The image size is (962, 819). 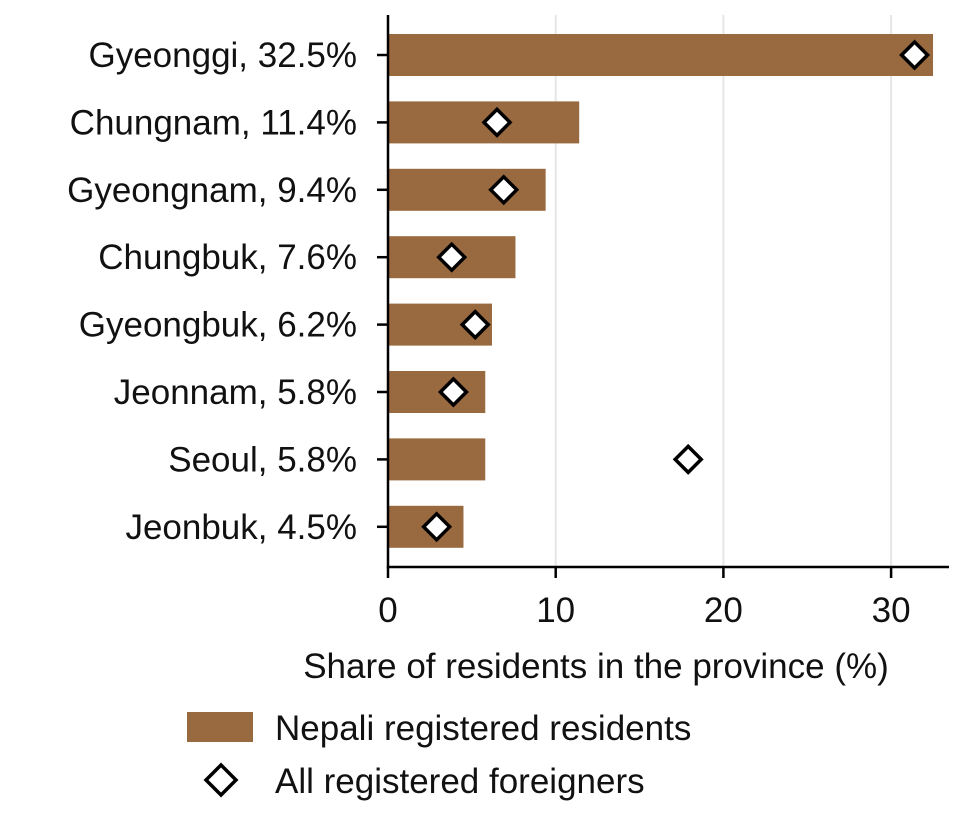 I want to click on marker-gyeonggi, so click(x=915, y=55).